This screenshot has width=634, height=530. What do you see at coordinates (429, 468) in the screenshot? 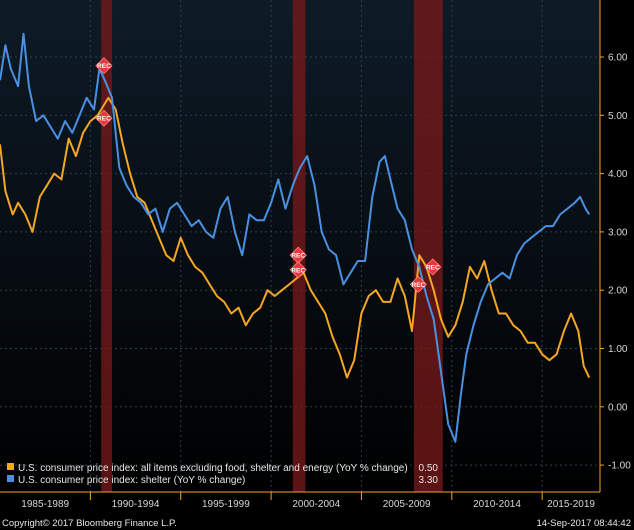
I see `legend-value-core: 0.50` at bounding box center [429, 468].